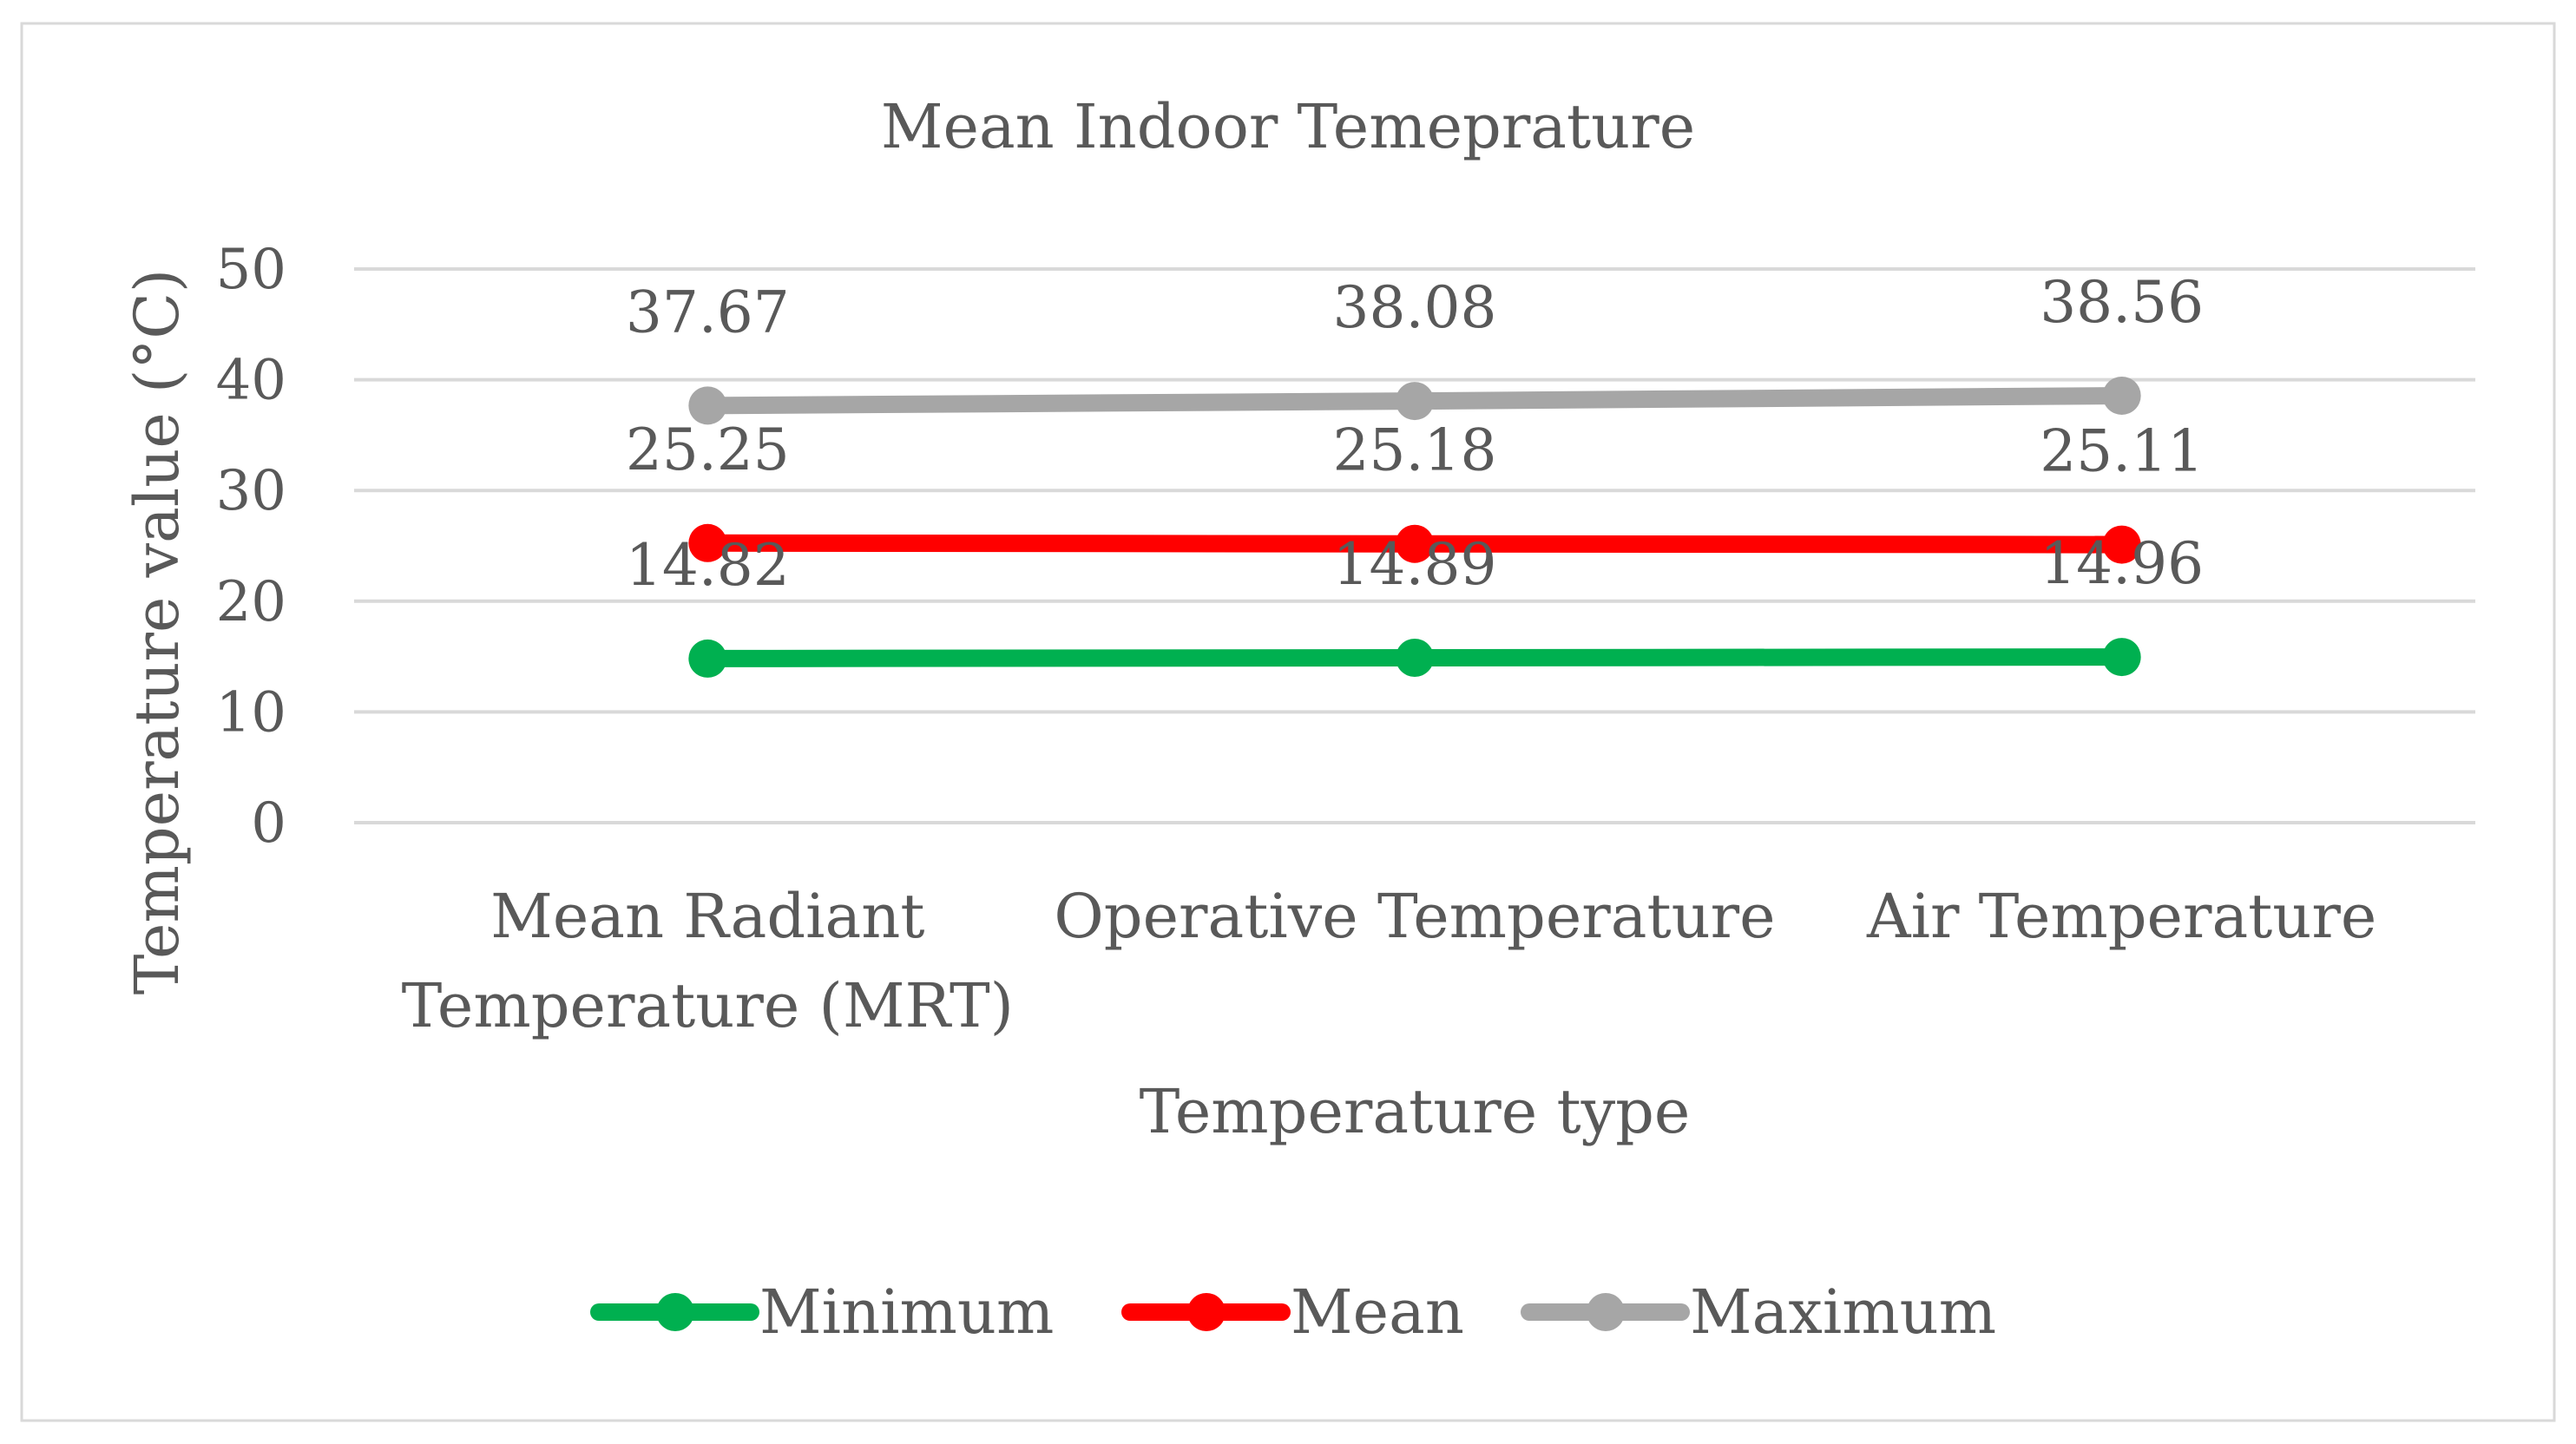 The height and width of the screenshot is (1444, 2576). What do you see at coordinates (251, 270) in the screenshot?
I see `y-tick-label: 50` at bounding box center [251, 270].